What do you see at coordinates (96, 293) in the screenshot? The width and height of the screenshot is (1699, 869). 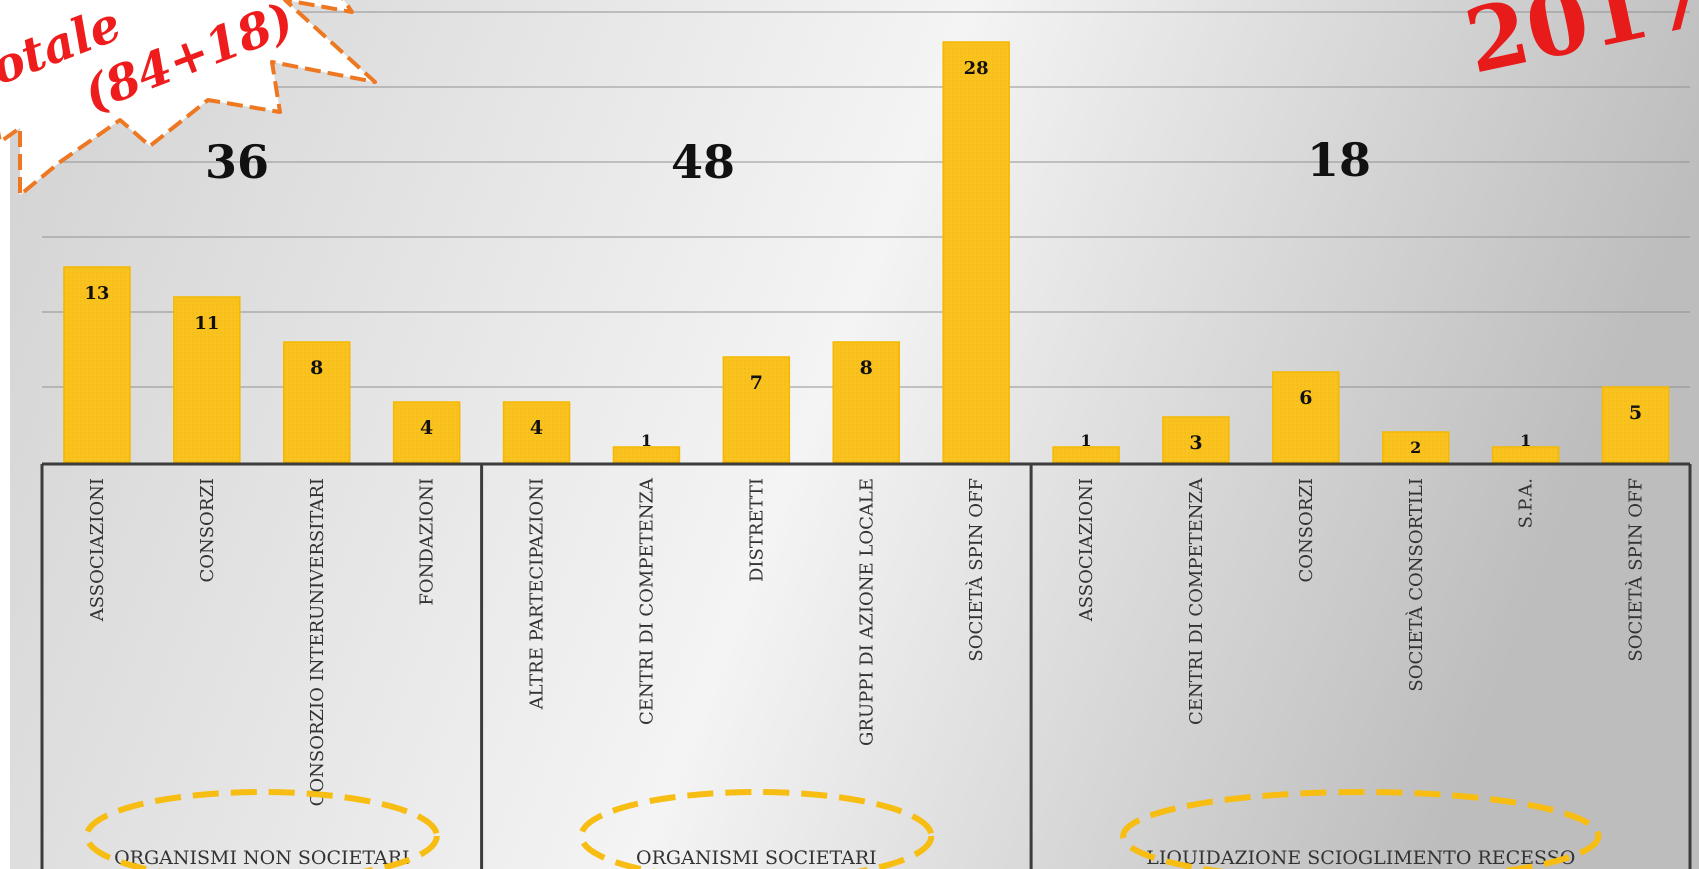 I see `bar-value-label: 13` at bounding box center [96, 293].